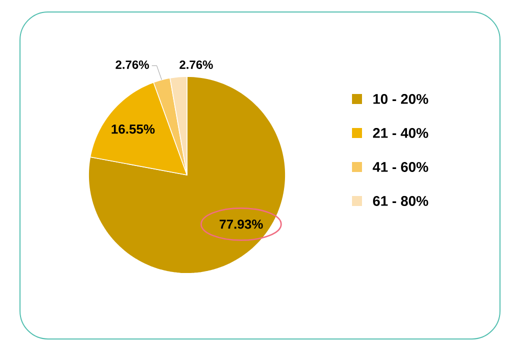 This screenshot has width=515, height=353. Describe the element at coordinates (400, 167) in the screenshot. I see `legend-label: 41 - 60%` at that location.